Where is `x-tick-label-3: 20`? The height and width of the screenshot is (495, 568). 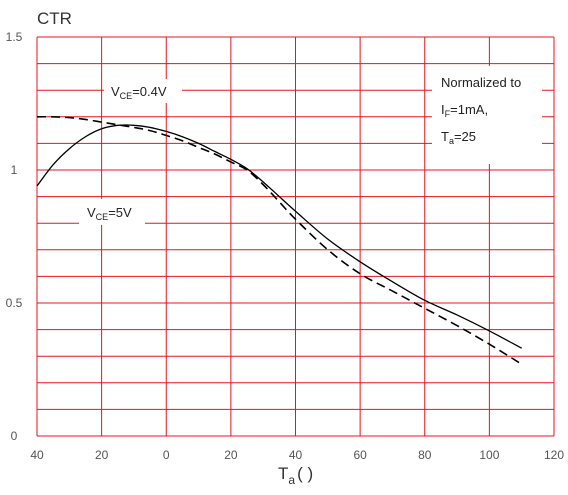
x-tick-label-3: 20 is located at coordinates (231, 455).